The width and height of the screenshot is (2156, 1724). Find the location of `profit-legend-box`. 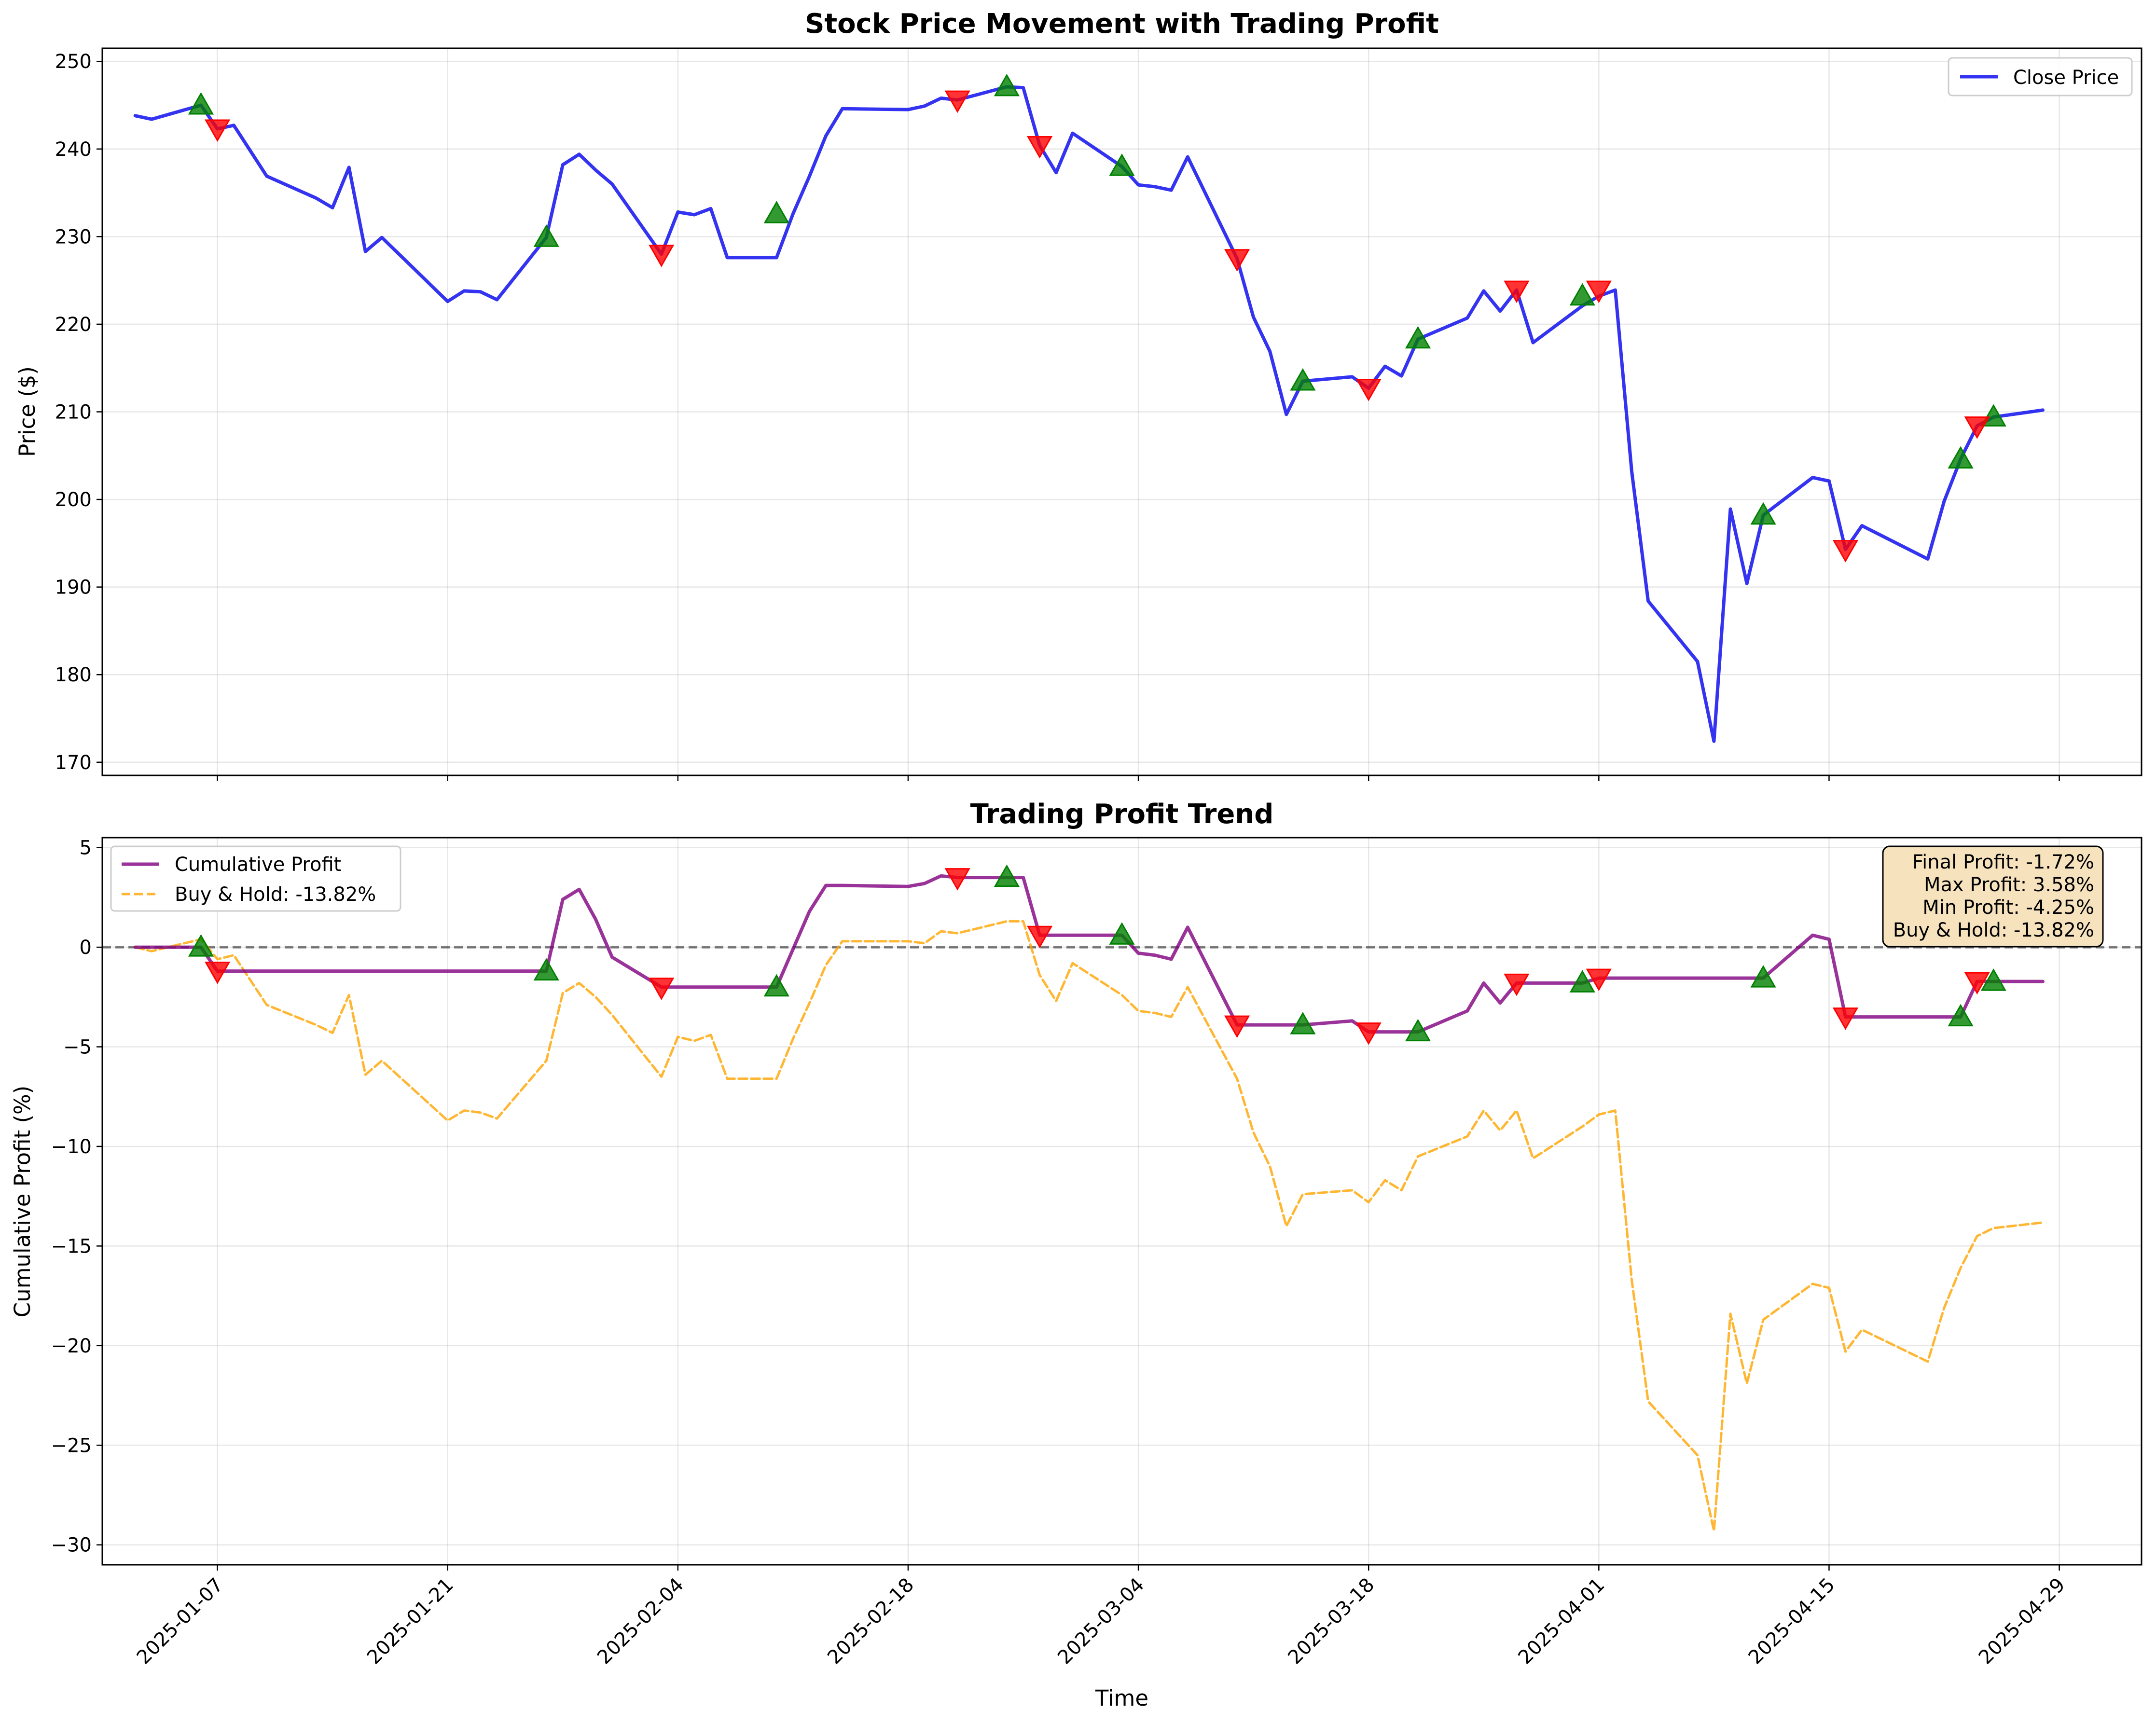

profit-legend-box is located at coordinates (255, 879).